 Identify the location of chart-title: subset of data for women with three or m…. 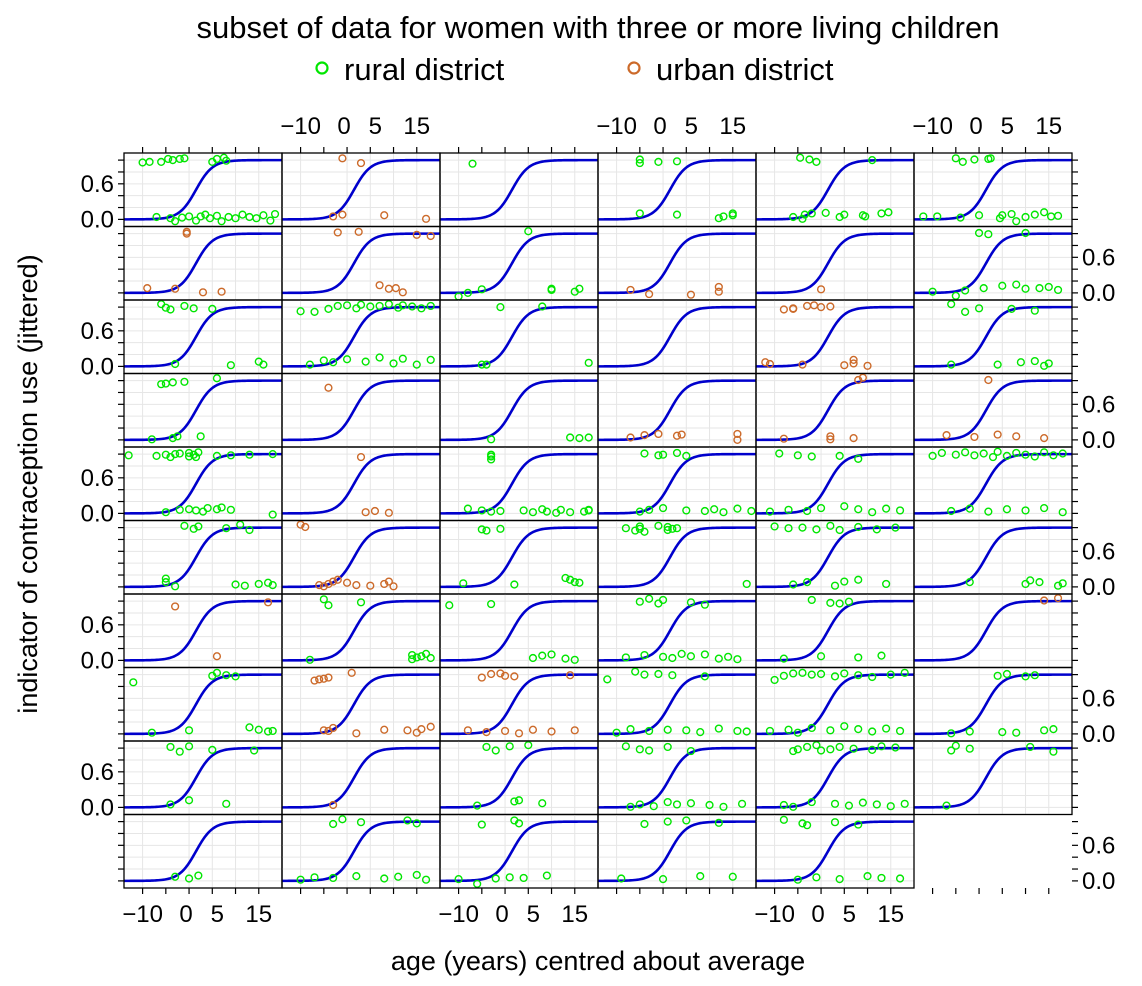
(598, 27).